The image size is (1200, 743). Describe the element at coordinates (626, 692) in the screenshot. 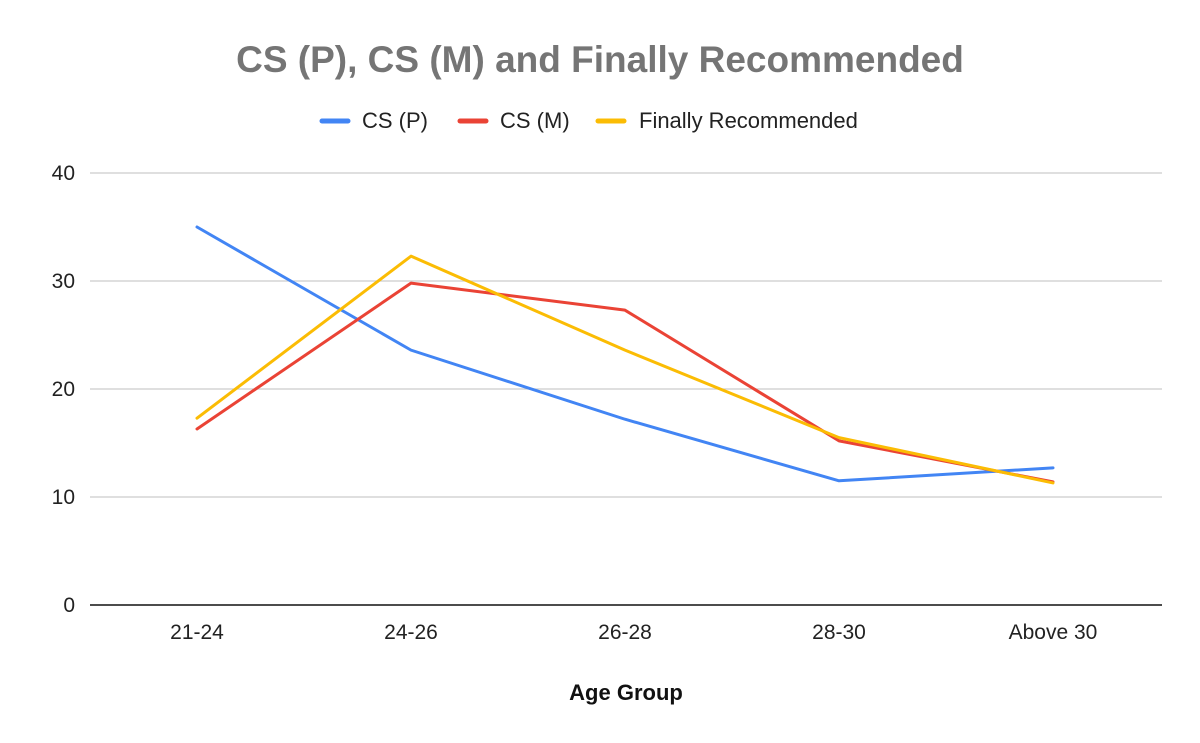

I see `x-axis-title: Age Group` at that location.